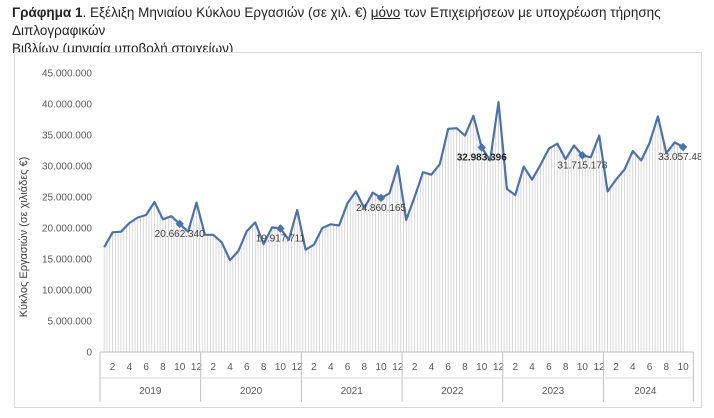 The image size is (714, 418). What do you see at coordinates (67, 229) in the screenshot?
I see `y-tick-label: 20.000.000` at bounding box center [67, 229].